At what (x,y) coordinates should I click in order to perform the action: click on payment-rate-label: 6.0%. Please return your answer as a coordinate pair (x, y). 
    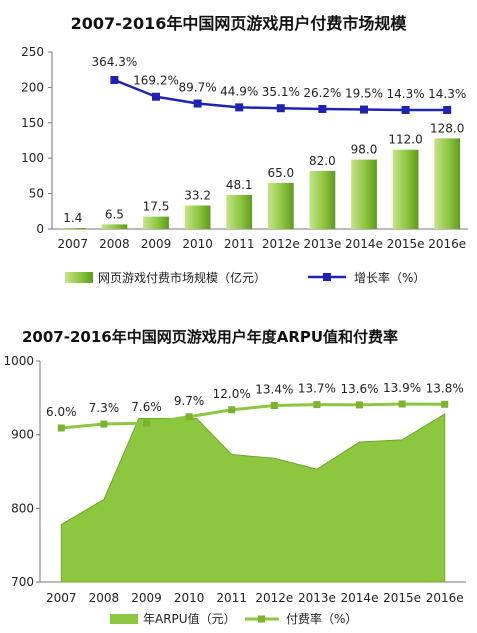
    Looking at the image, I should click on (61, 412).